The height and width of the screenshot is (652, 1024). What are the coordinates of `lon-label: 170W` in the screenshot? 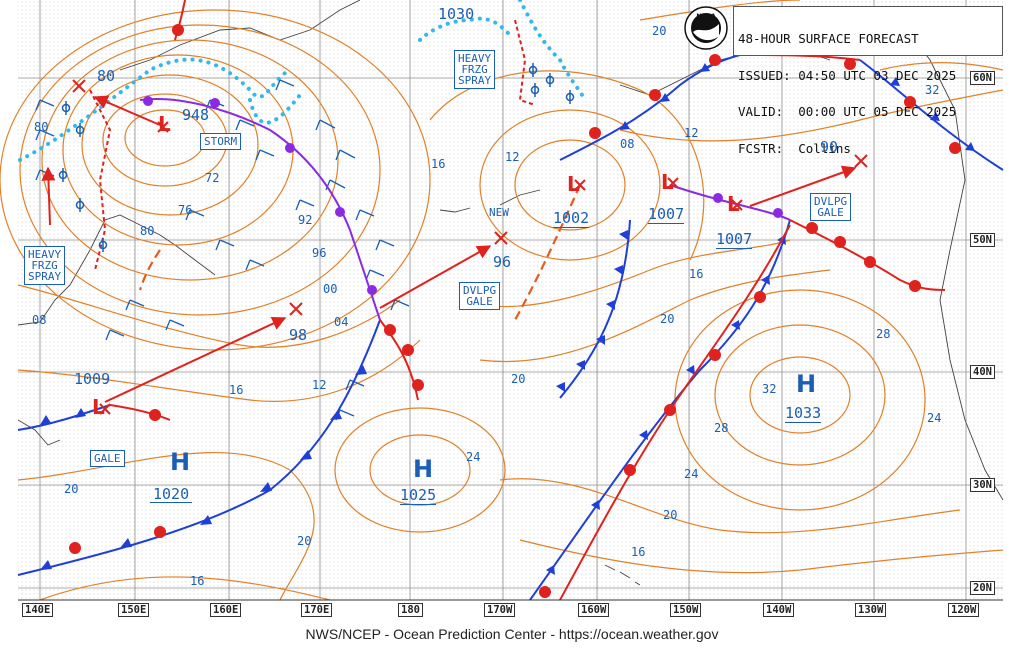 It's located at (500, 610).